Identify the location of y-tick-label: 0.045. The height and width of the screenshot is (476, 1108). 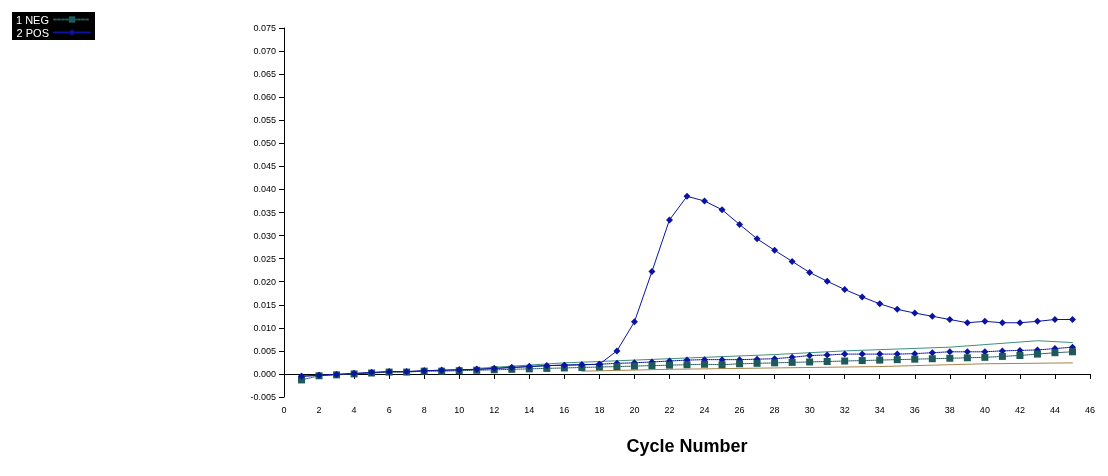
(264, 166).